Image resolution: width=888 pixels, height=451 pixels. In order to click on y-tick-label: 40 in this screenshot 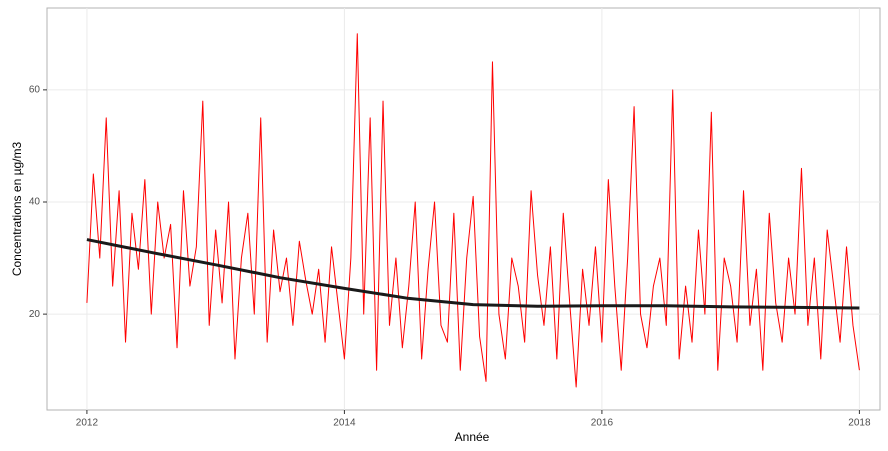, I will do `click(35, 202)`.